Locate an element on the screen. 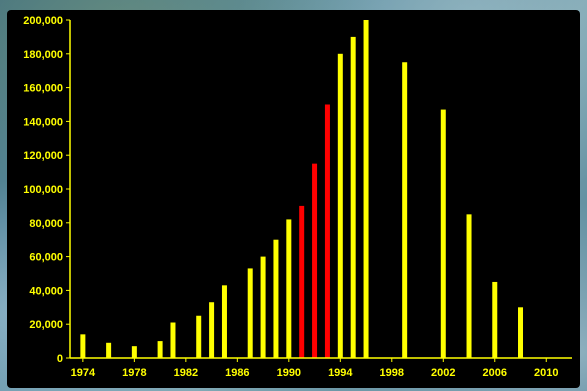  bar-1984 is located at coordinates (212, 330).